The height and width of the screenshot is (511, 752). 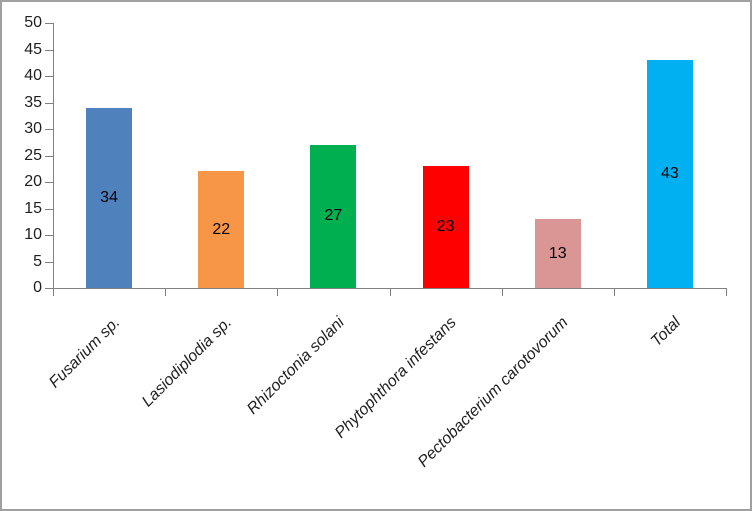 I want to click on y-tick-label: 20, so click(x=33, y=181).